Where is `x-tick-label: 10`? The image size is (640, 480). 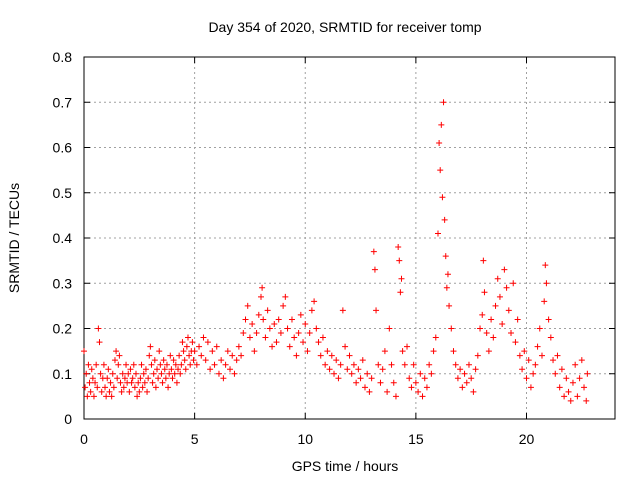
x-tick-label: 10 is located at coordinates (305, 439).